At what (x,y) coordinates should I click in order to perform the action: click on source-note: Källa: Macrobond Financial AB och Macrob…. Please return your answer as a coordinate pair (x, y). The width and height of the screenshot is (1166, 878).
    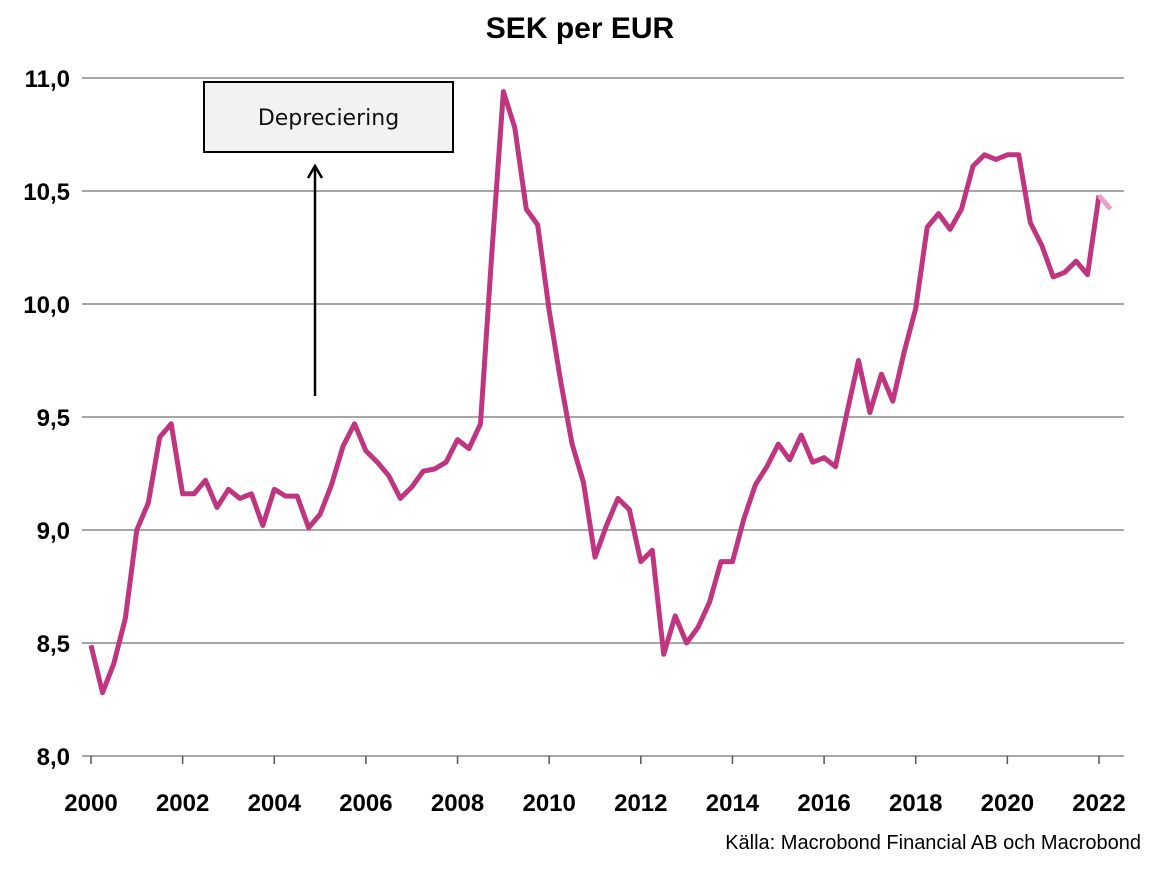
    Looking at the image, I should click on (933, 843).